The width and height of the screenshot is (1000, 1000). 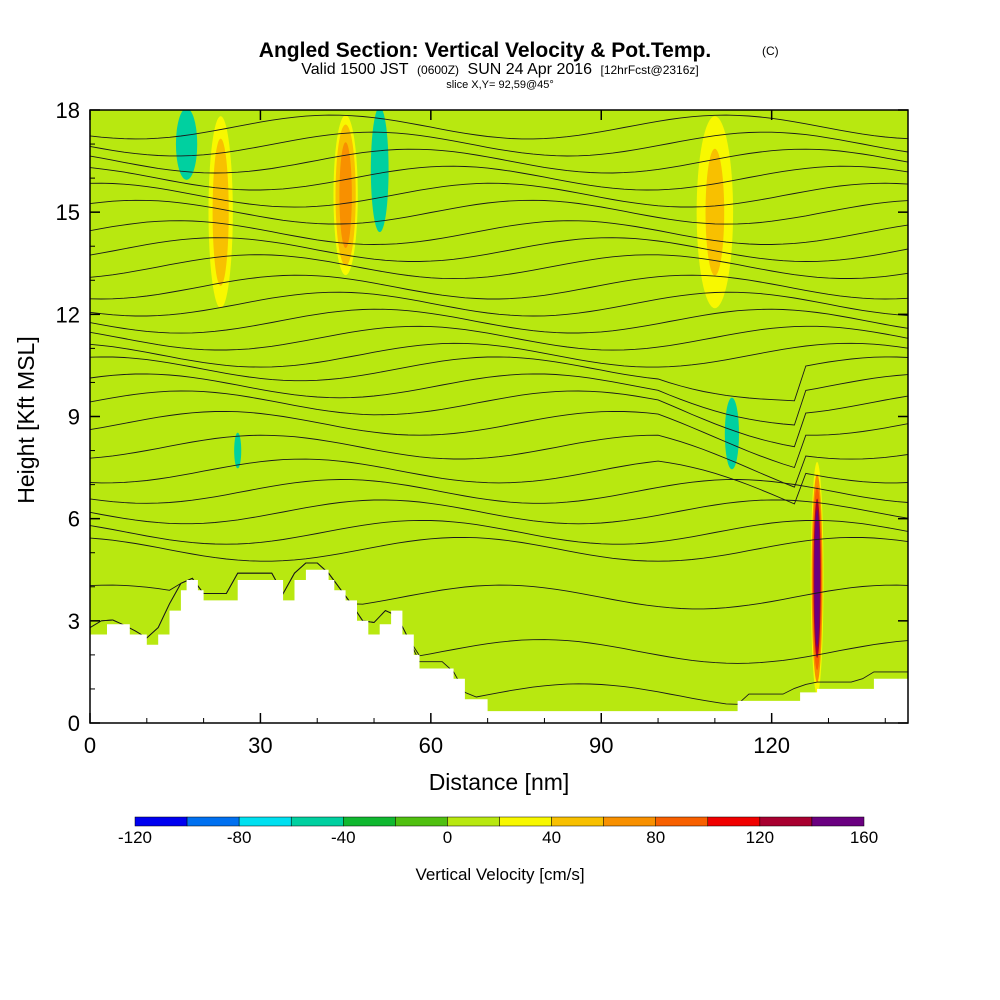 I want to click on valid-date: SUN 24 Apr 2016, so click(x=530, y=69).